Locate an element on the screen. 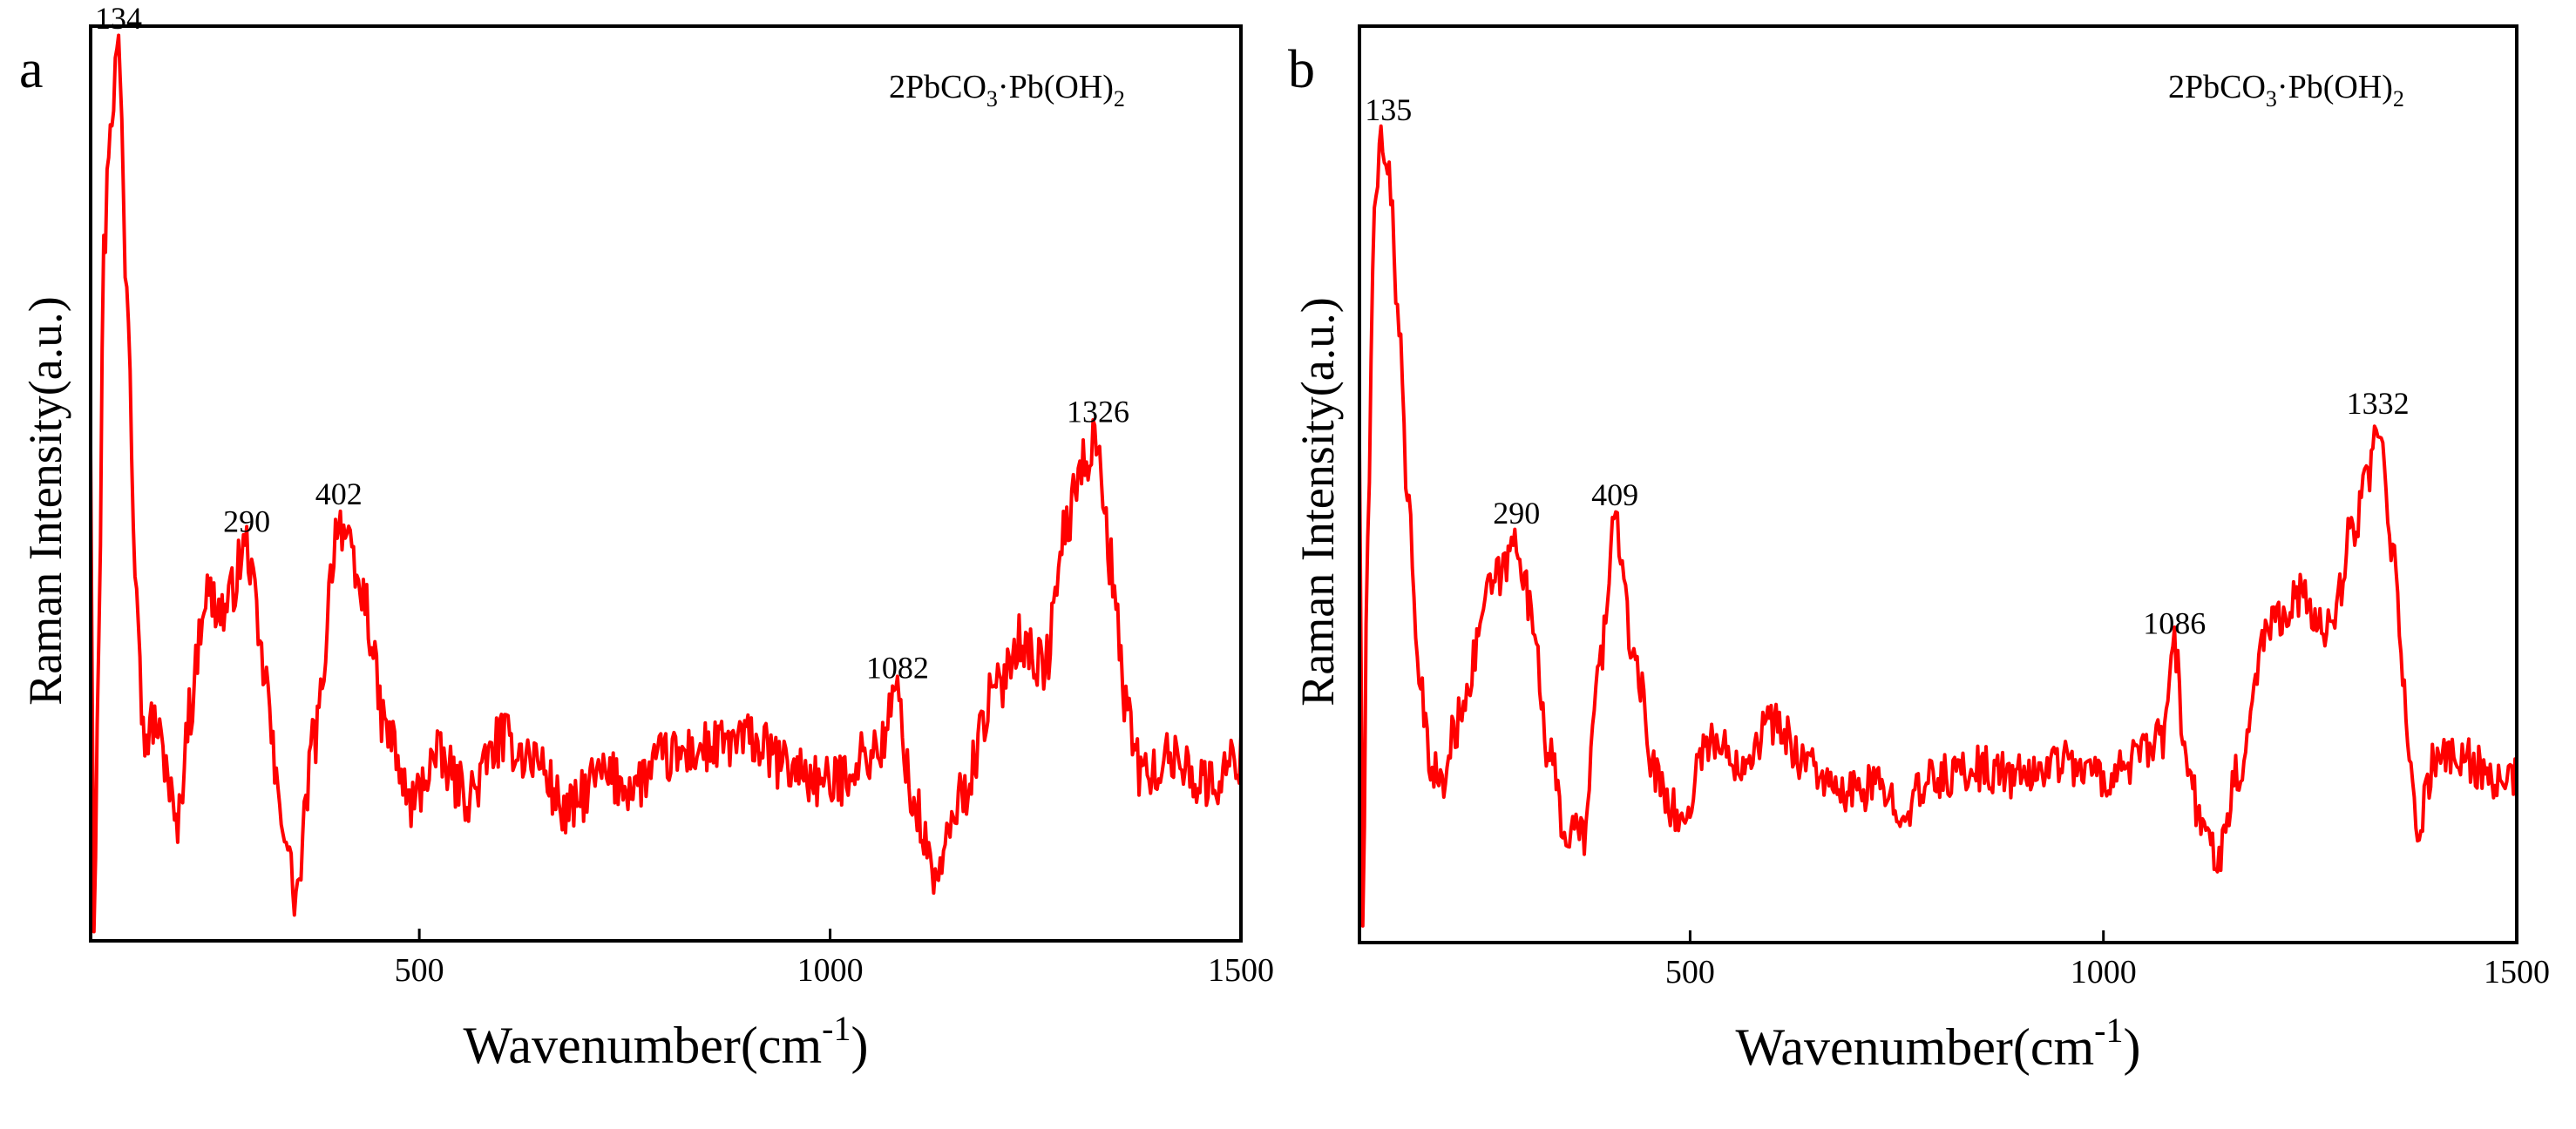  peak-label: 1086 is located at coordinates (2174, 622).